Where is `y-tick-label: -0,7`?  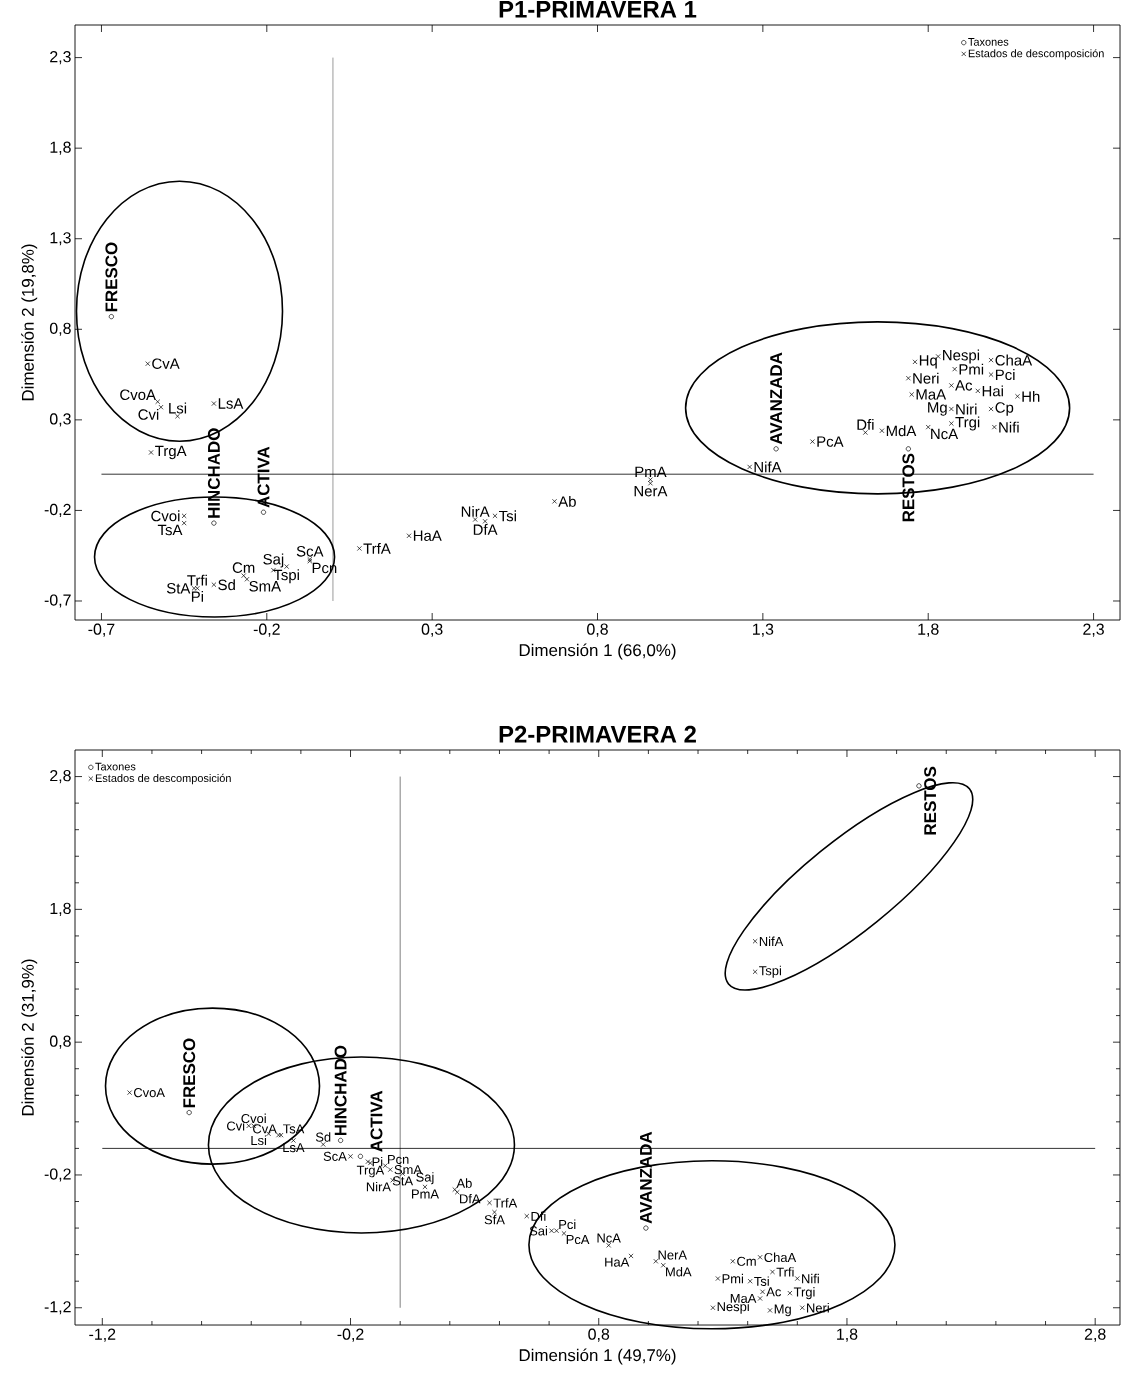 y-tick-label: -0,7 is located at coordinates (57, 601).